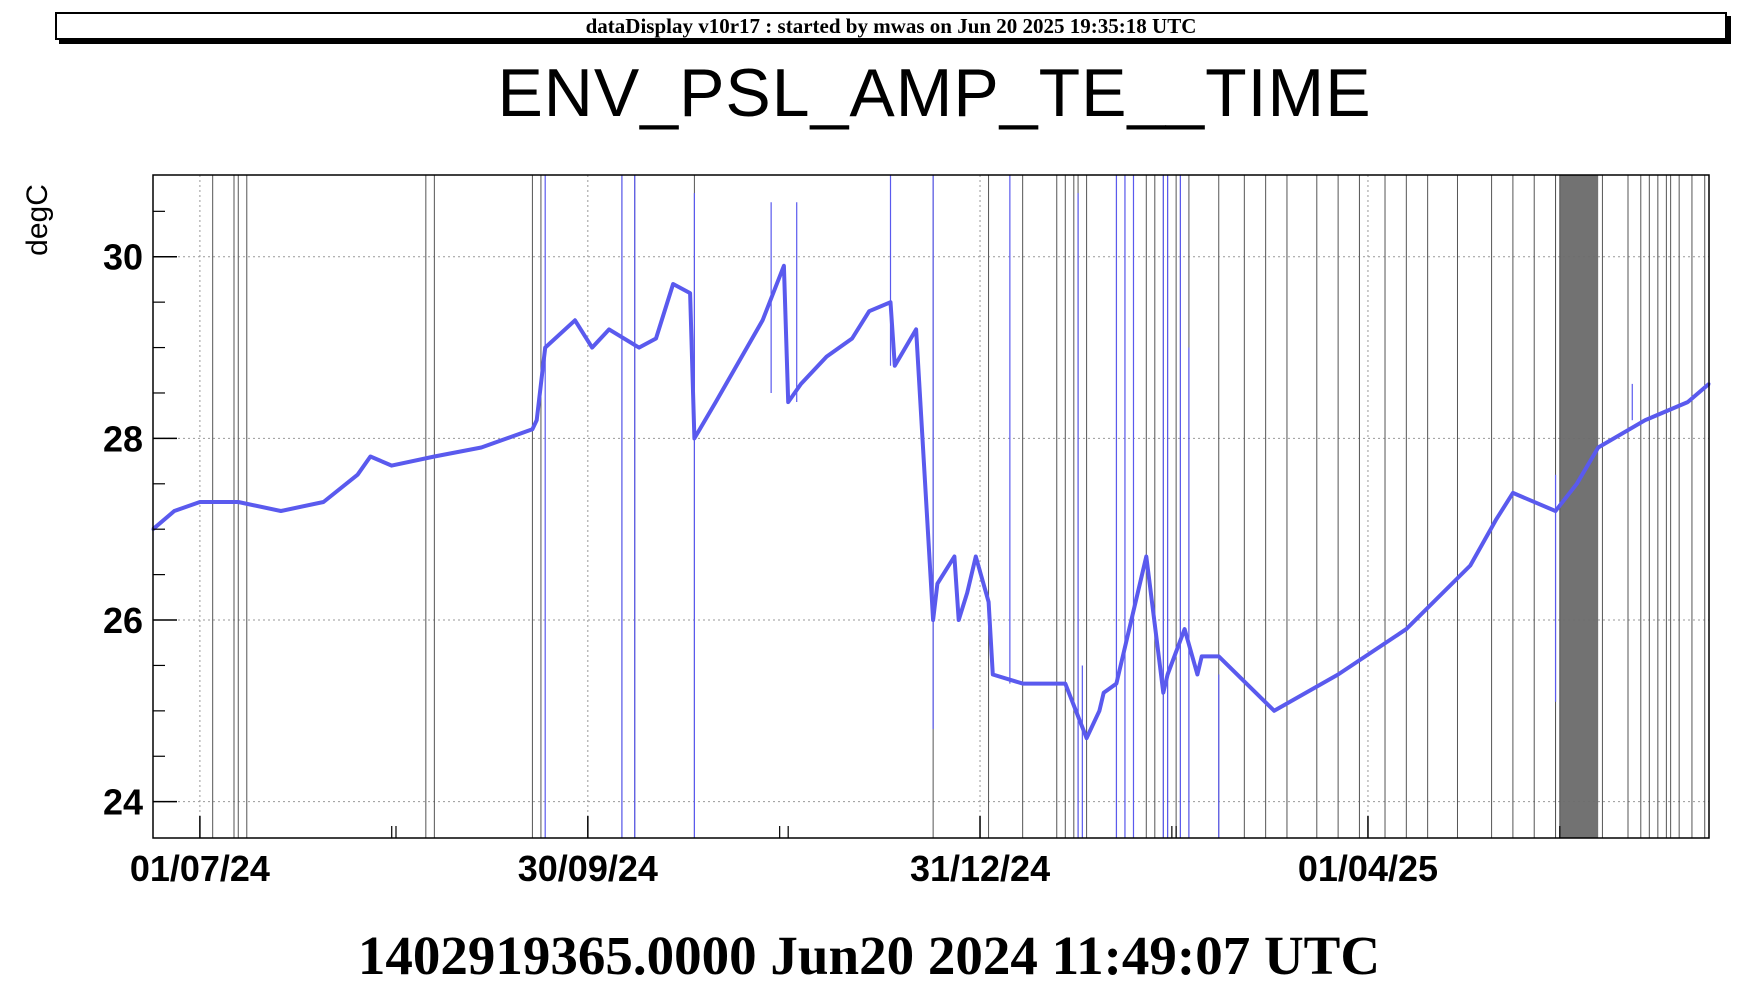 The image size is (1738, 988). Describe the element at coordinates (934, 93) in the screenshot. I see `chart-title: ENV_PSL_AMP_TE__TIME` at that location.